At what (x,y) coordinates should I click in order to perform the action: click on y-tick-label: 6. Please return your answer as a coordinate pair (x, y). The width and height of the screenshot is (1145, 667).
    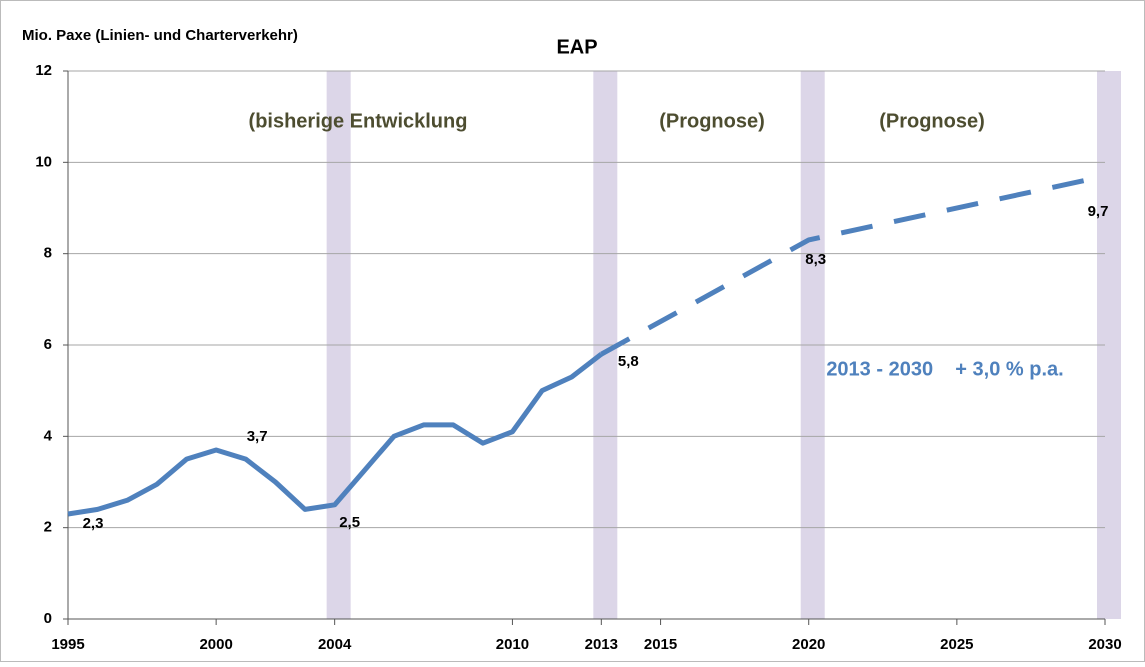
    Looking at the image, I should click on (48, 344).